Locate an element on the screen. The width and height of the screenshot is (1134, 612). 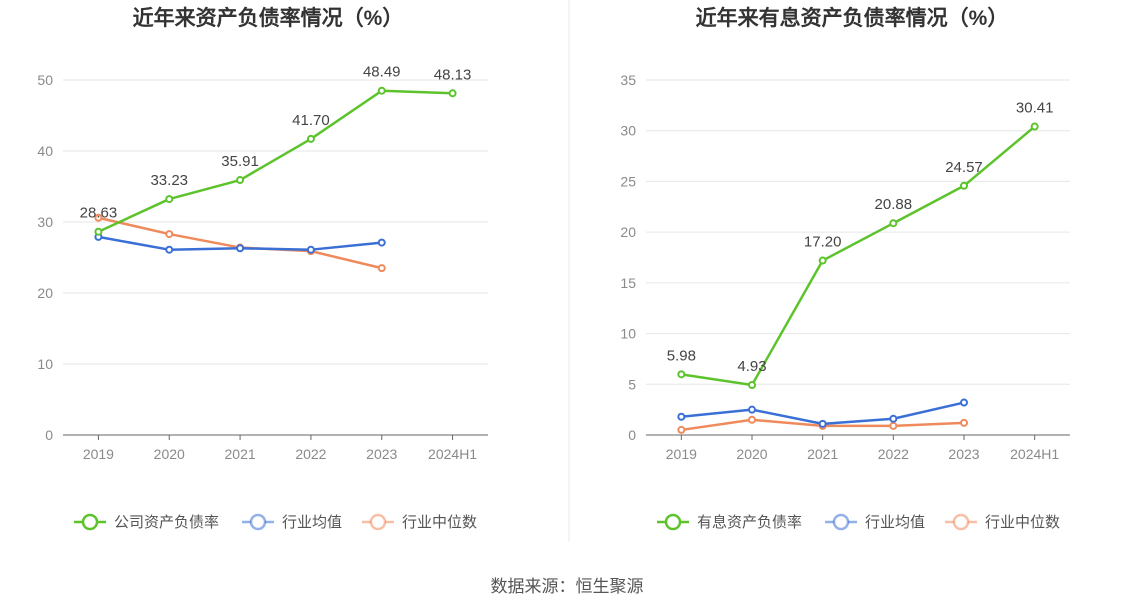
legend-item-company: 公司资产负债率 is located at coordinates (146, 522).